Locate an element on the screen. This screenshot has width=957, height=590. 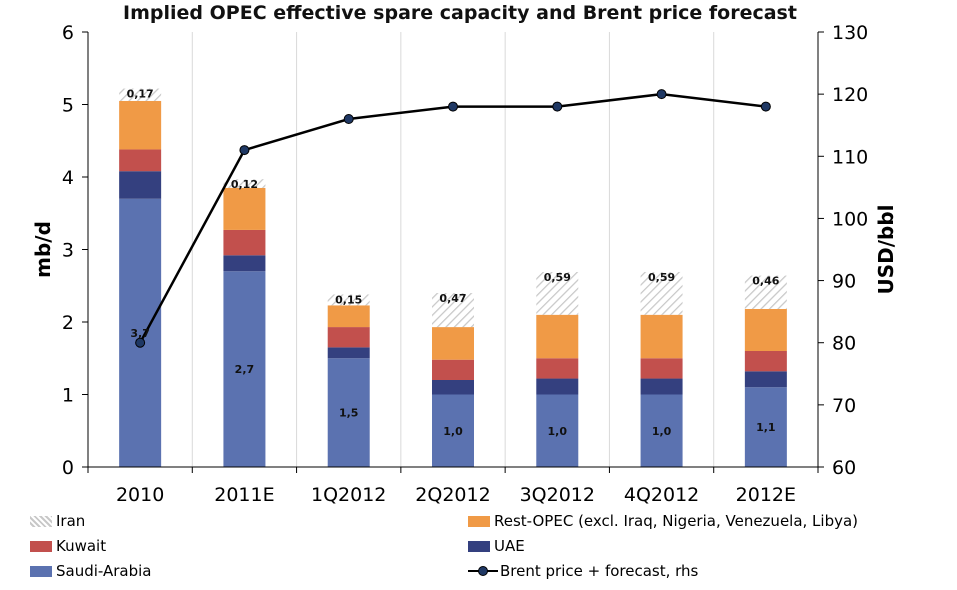
data-label: 1,1 is located at coordinates (766, 427).